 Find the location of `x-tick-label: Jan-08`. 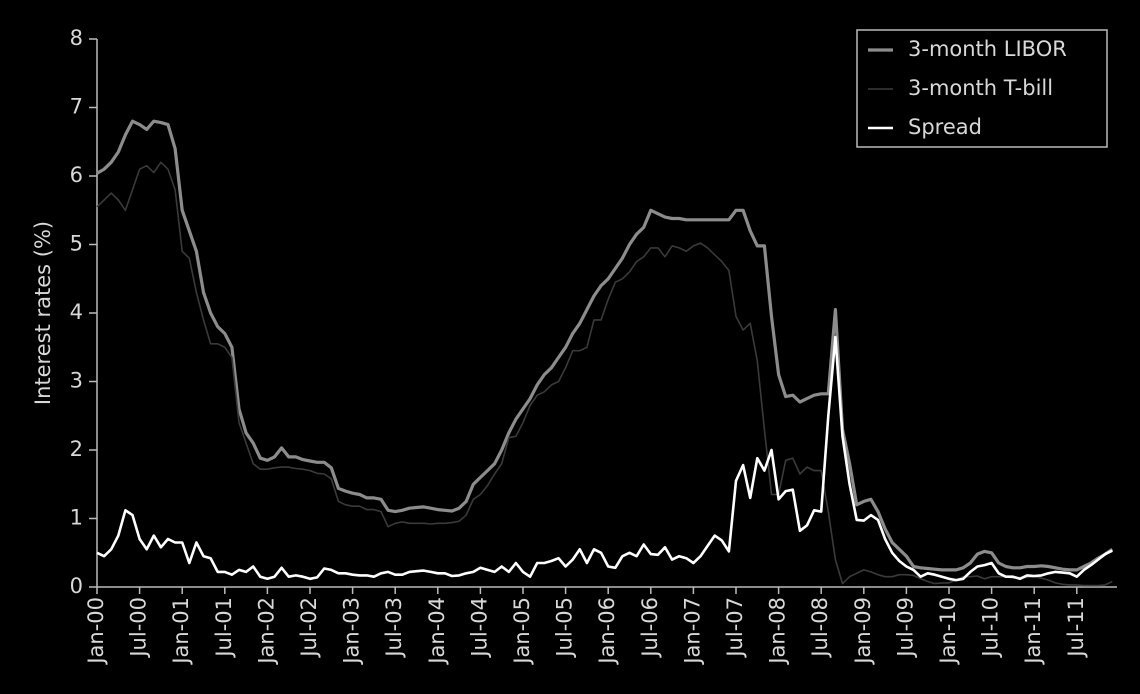

x-tick-label: Jan-08 is located at coordinates (778, 631).